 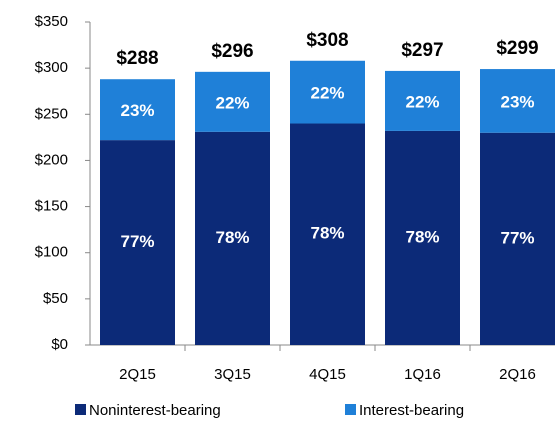 I want to click on total-label: $308, so click(x=327, y=40).